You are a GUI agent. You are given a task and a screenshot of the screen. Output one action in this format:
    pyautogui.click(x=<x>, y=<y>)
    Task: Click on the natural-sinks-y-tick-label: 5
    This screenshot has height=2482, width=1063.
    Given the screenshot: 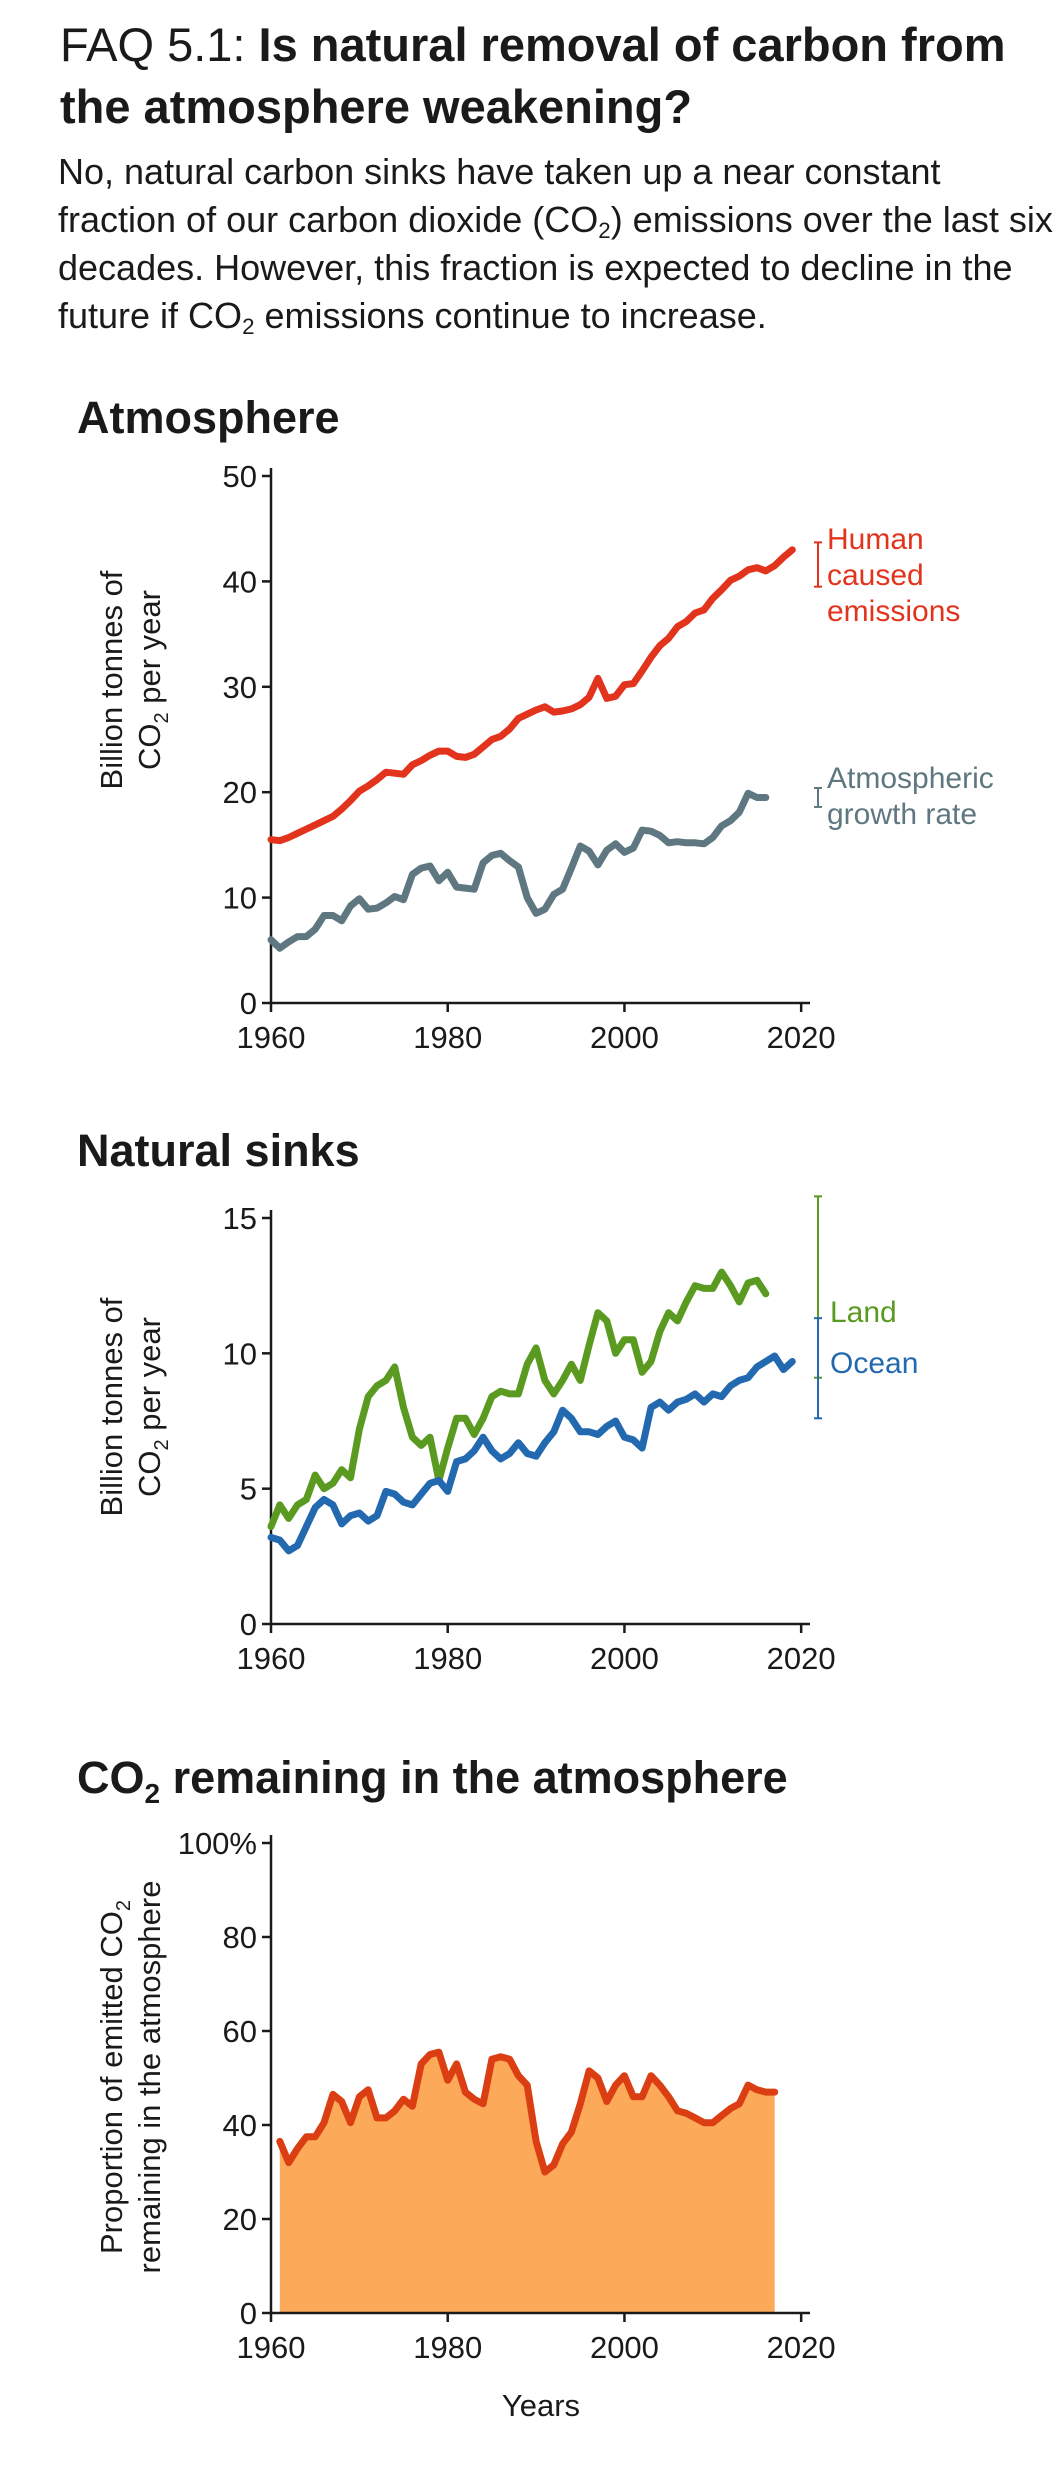 What is the action you would take?
    pyautogui.click(x=248, y=1489)
    